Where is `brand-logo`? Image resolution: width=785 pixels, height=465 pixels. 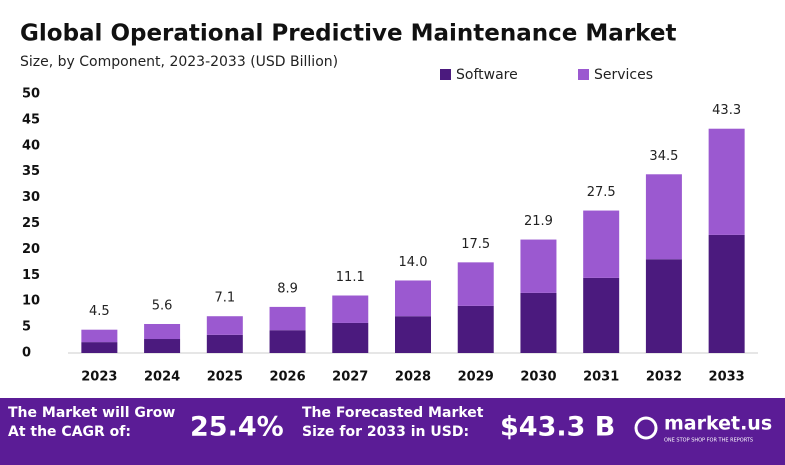
brand-logo is located at coordinates (646, 428).